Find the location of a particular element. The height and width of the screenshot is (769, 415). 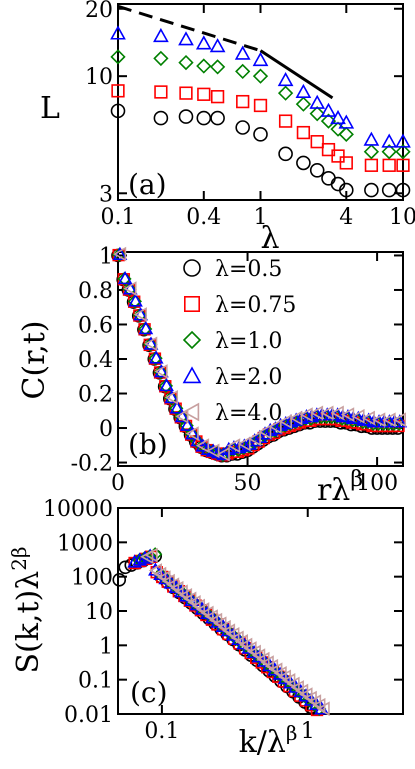

y-tick-label: -0.2 is located at coordinates (92, 464).